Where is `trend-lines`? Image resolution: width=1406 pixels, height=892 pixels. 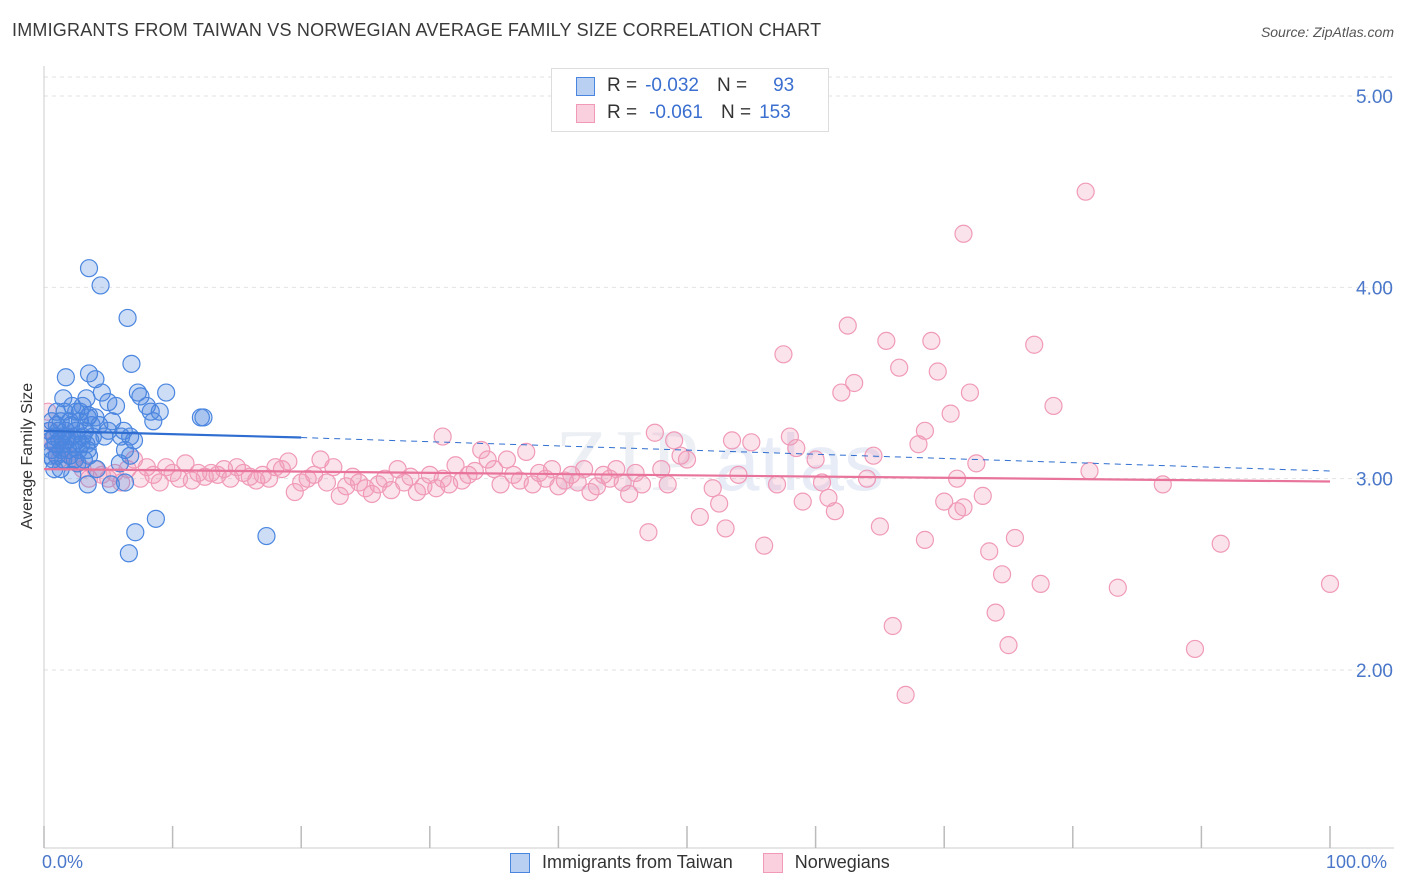
trend-lines is located at coordinates (687, 456).